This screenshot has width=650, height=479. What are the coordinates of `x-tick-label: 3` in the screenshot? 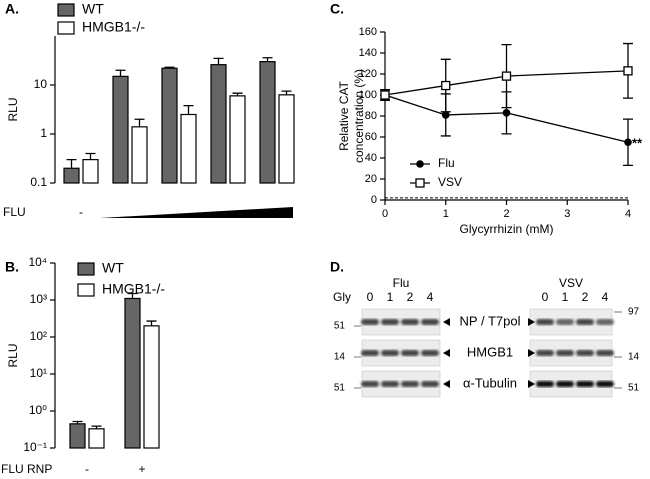 It's located at (567, 214).